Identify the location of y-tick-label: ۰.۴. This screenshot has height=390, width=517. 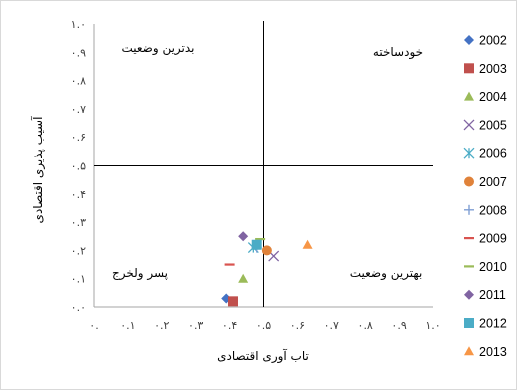
(78, 194).